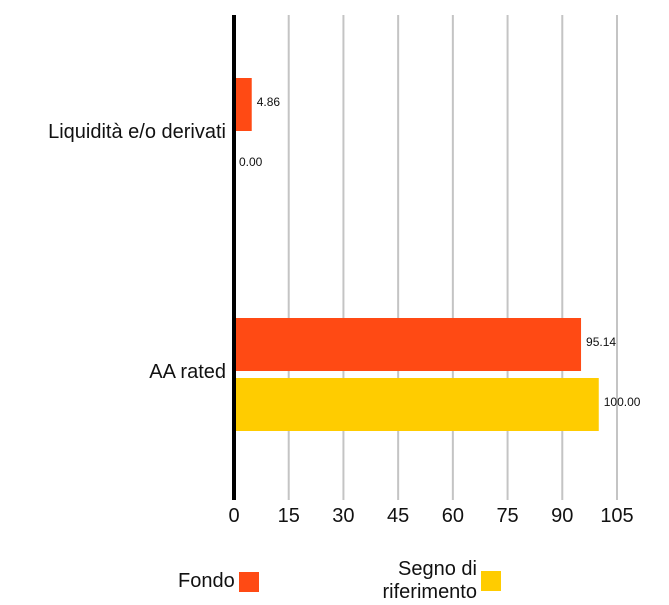 The image size is (669, 605). I want to click on data-label-0-1: 95.14, so click(601, 342).